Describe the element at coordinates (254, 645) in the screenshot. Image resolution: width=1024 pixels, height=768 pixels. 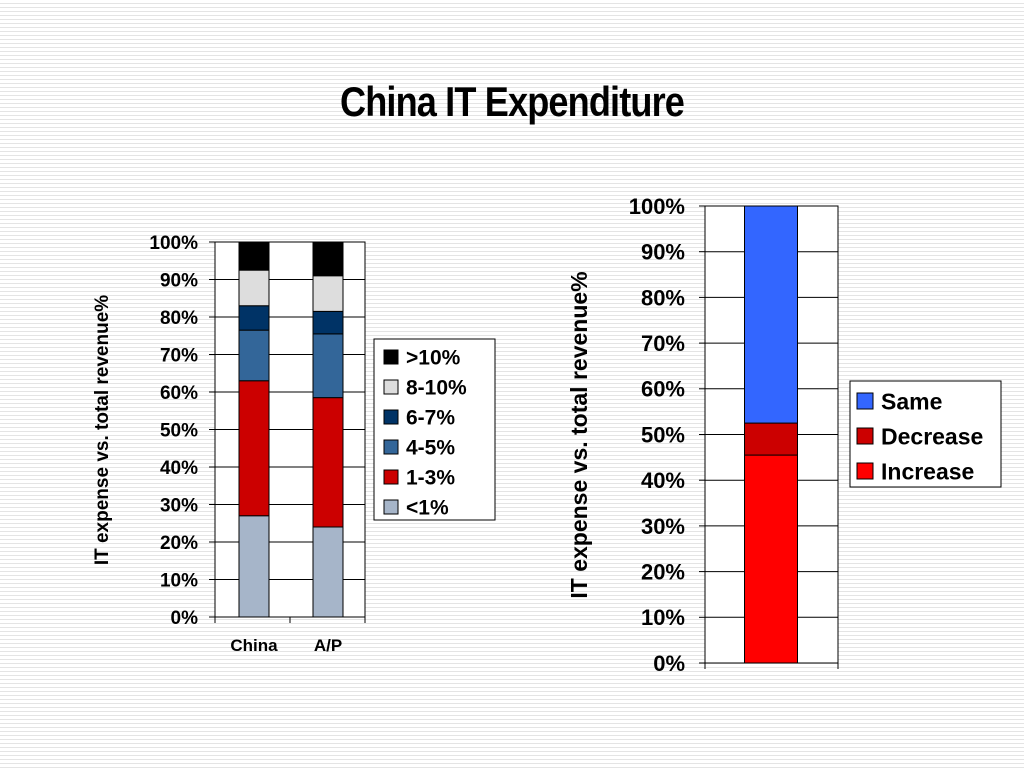
I see `x-category-label: China` at that location.